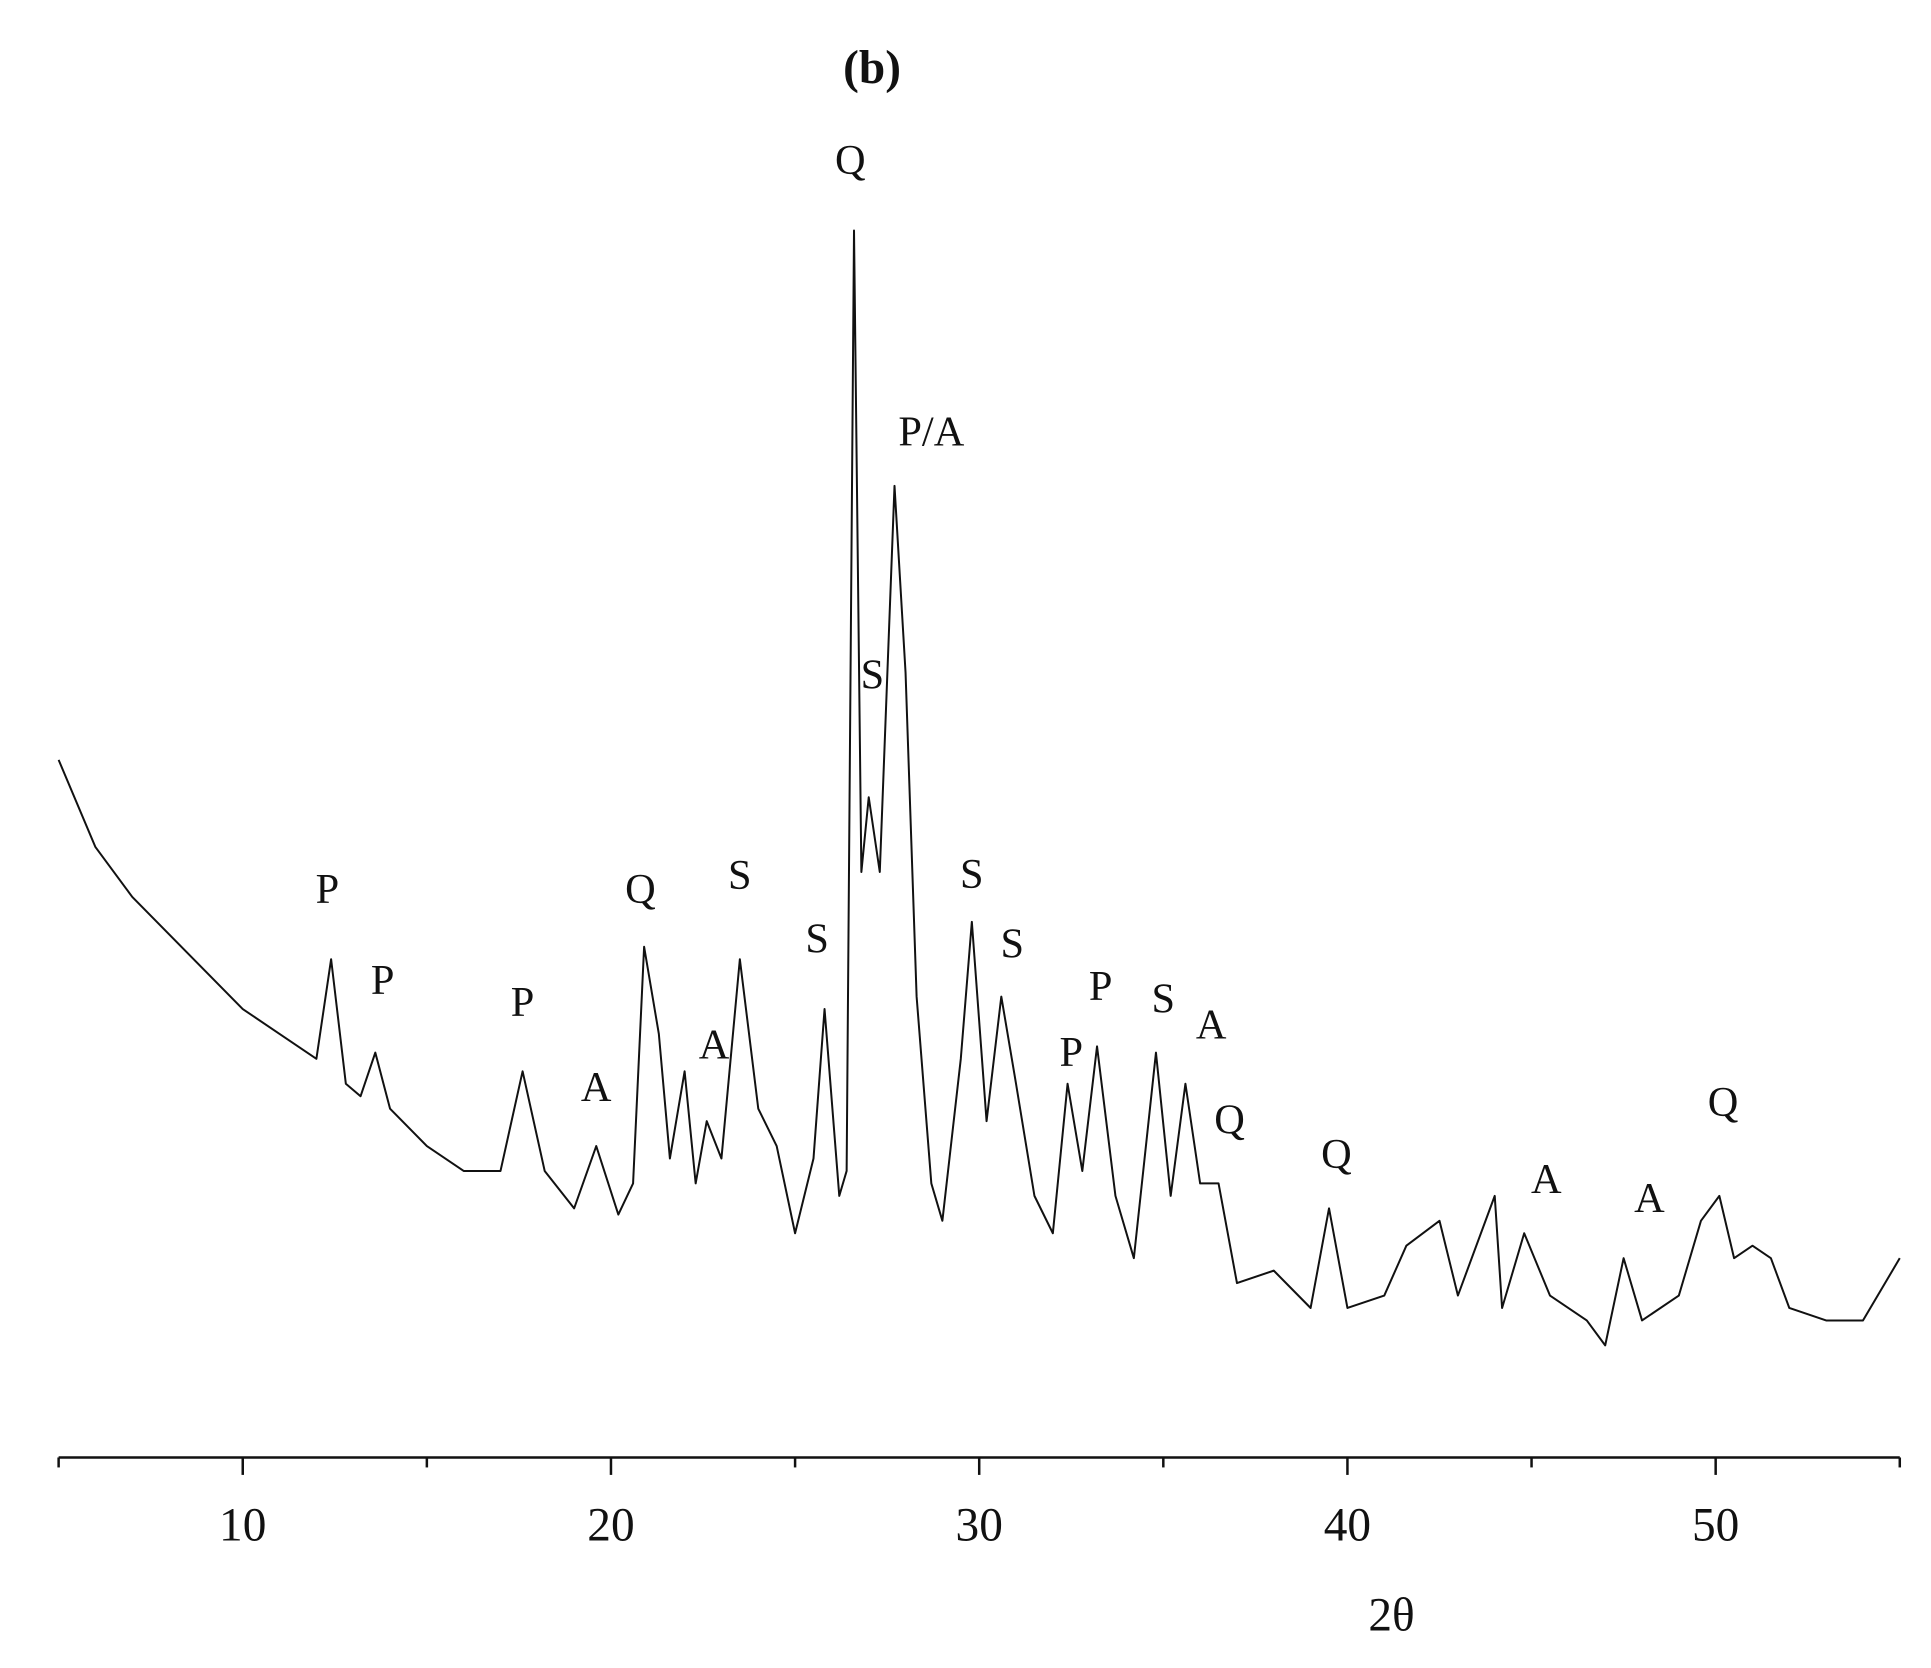  Describe the element at coordinates (979, 1526) in the screenshot. I see `x-tick-label: 30` at that location.